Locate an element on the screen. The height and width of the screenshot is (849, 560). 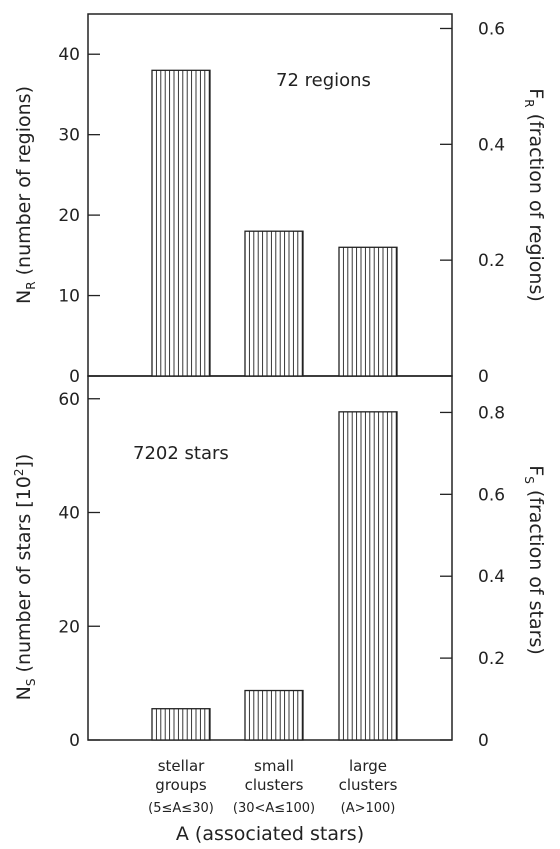
category-range-label: (30<A≤100) is located at coordinates (274, 808).